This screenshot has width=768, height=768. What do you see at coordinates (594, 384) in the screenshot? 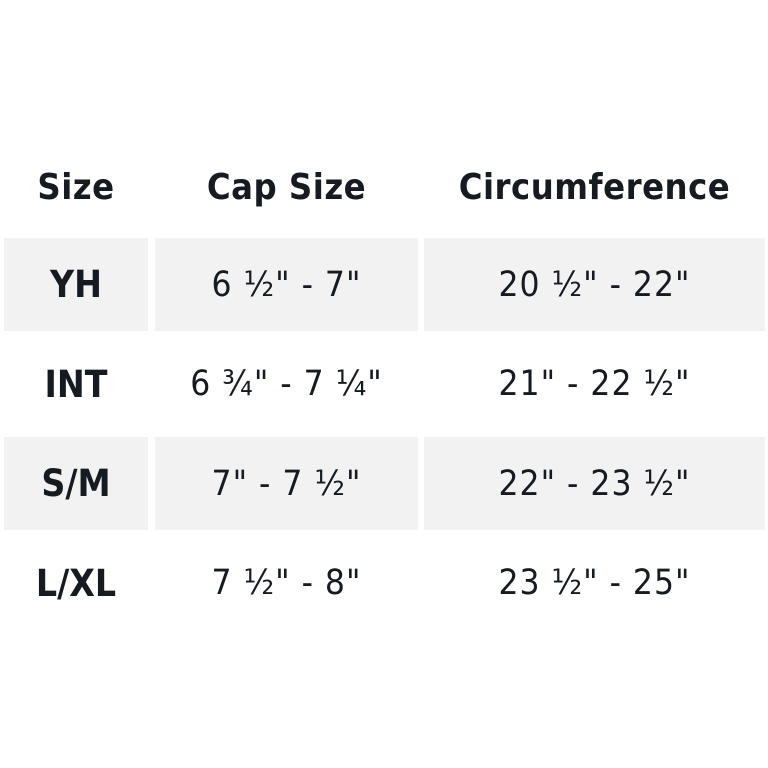
I see `row-circ-cell: 21" - 22 ½"` at bounding box center [594, 384].